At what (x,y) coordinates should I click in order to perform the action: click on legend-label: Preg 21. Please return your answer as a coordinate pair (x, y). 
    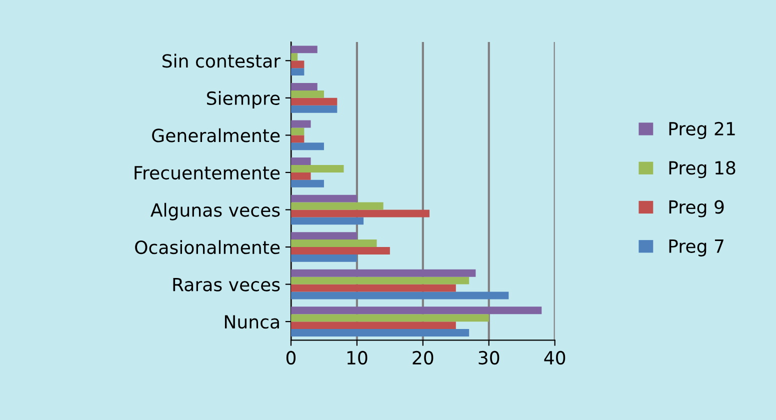
    Looking at the image, I should click on (702, 131).